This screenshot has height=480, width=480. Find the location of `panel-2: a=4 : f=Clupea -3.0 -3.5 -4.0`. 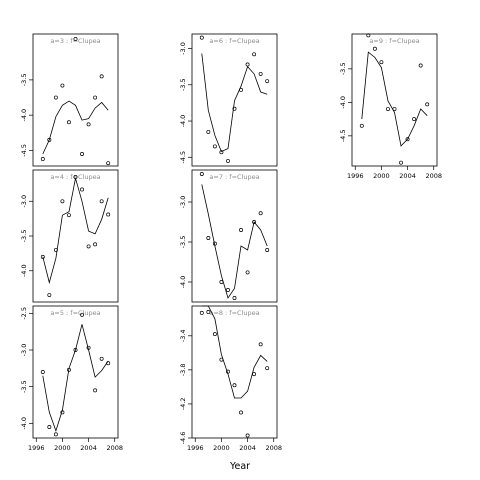

panel-2: a=4 : f=Clupea -3.0 -3.5 -4.0 is located at coordinates (69, 236).